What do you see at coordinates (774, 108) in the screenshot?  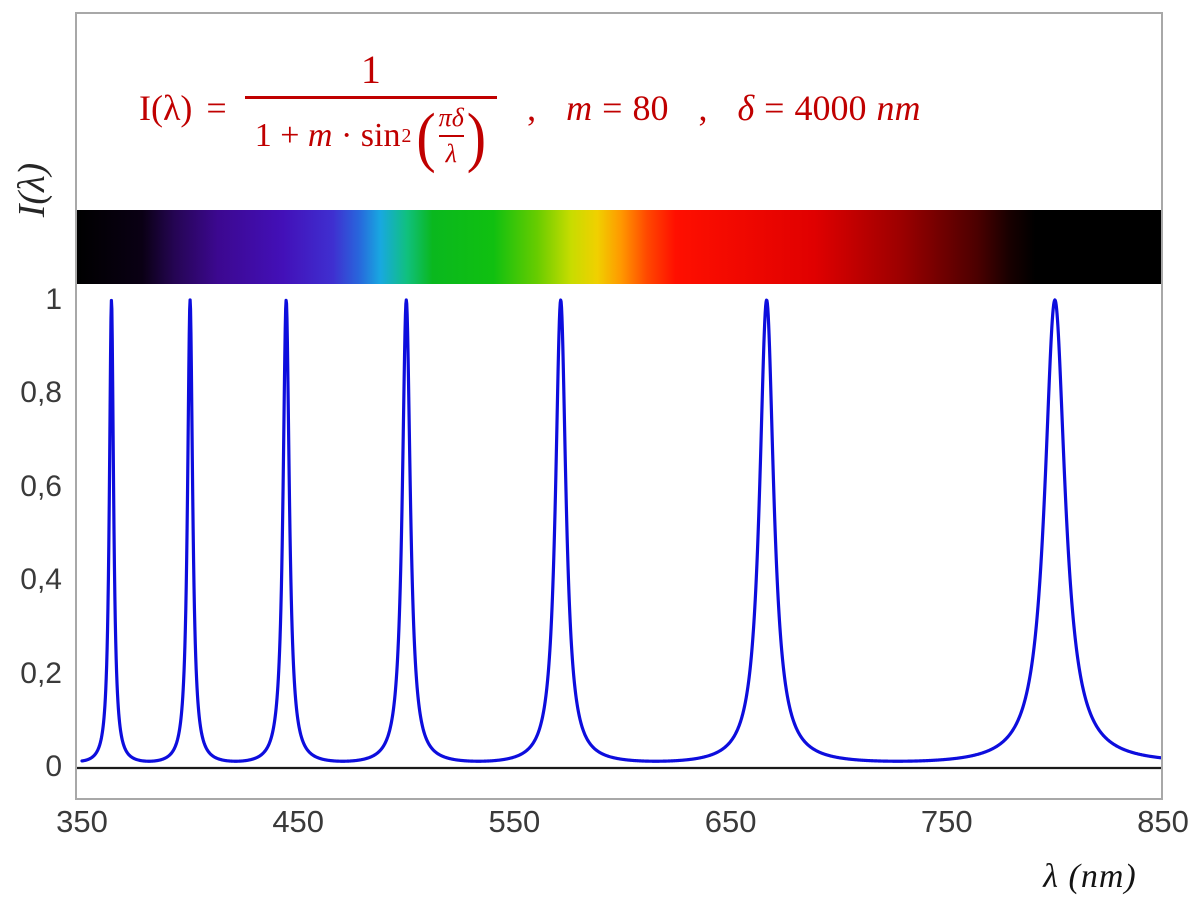 I see `param-delta-equals: =` at bounding box center [774, 108].